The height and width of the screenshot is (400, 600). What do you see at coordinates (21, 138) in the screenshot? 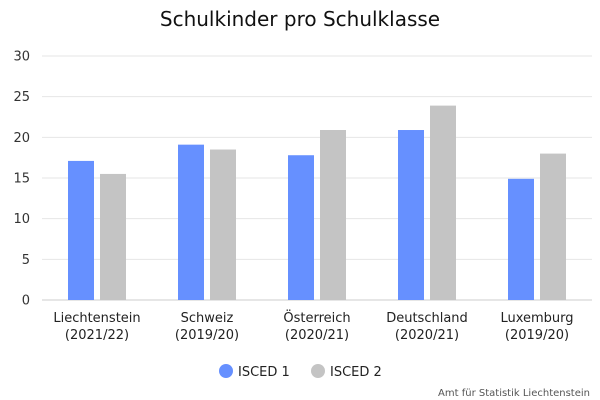
I see `y-tick-label: 20` at bounding box center [21, 138].